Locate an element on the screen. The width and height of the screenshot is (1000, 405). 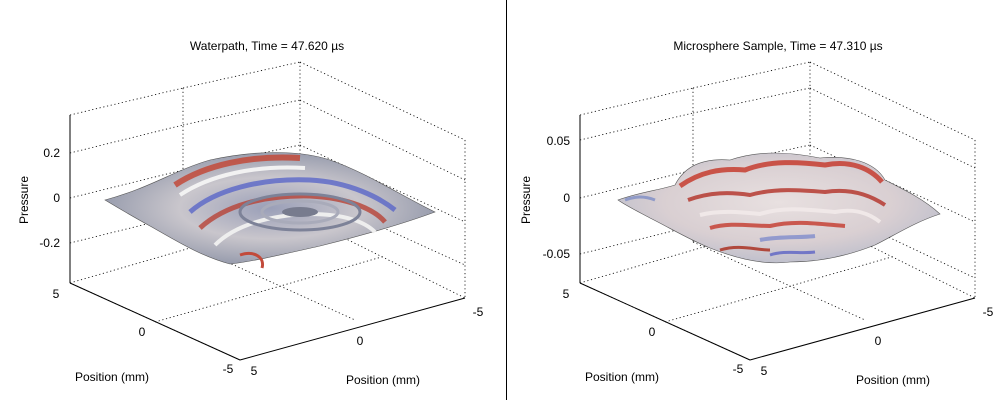
z-tick-label: -0.05 is located at coordinates (557, 254).